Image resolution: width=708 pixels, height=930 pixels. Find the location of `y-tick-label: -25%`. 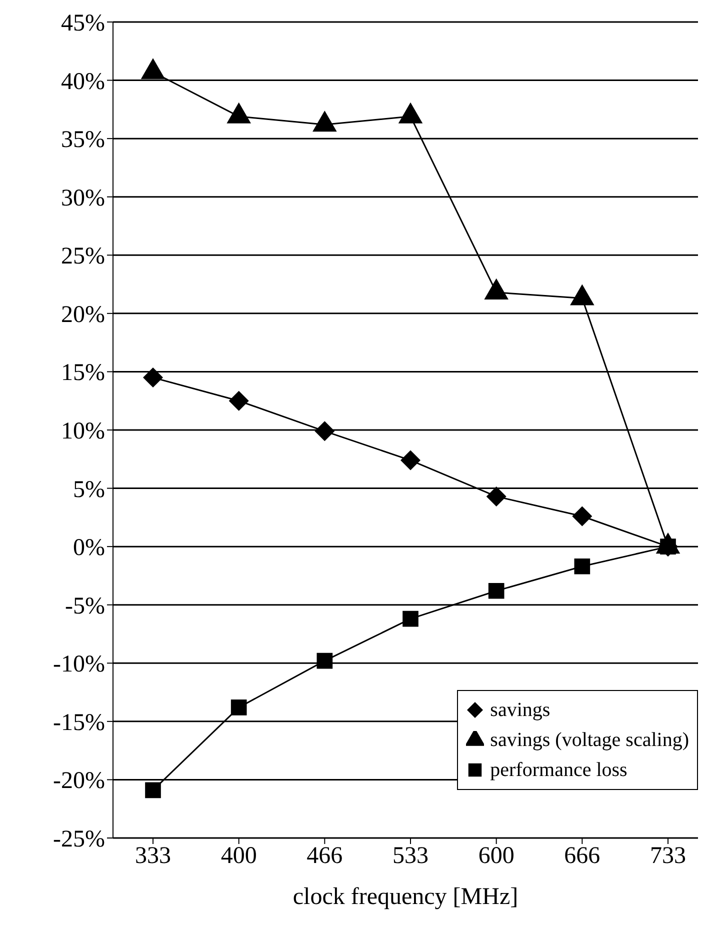

y-tick-label: -25% is located at coordinates (79, 839).